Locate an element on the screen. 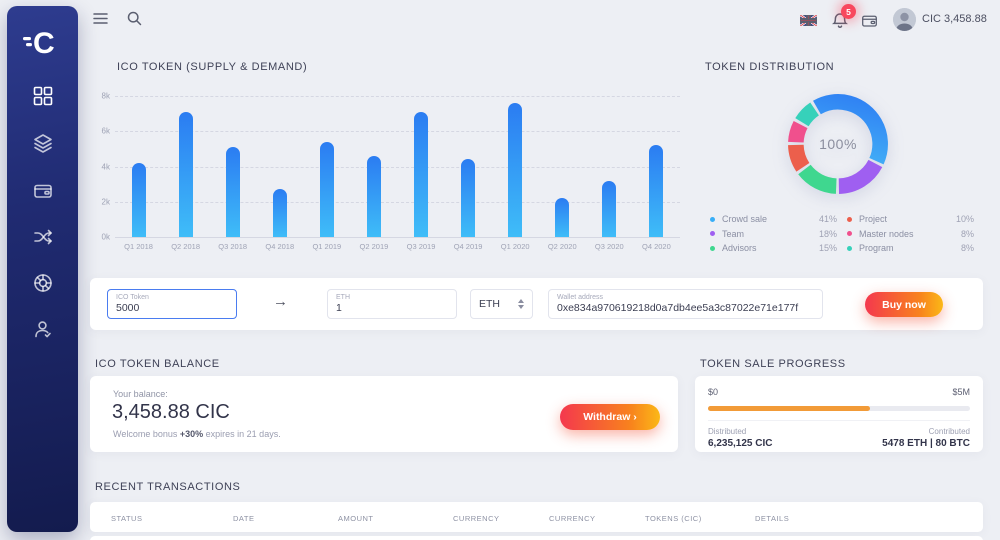 This screenshot has height=540, width=1000. wallet-small-icon is located at coordinates (869, 21).